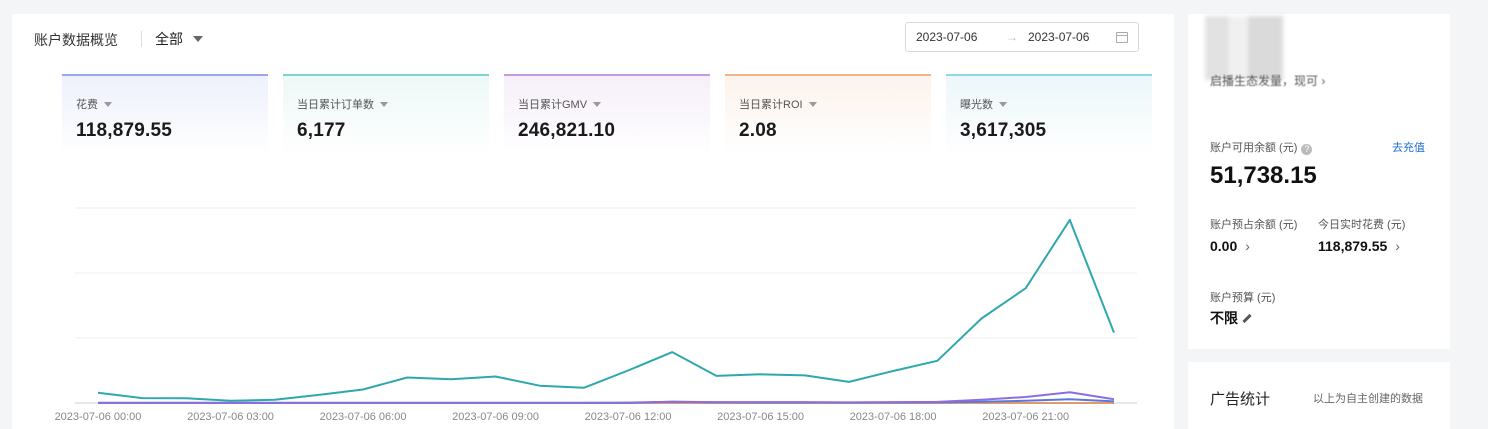 This screenshot has width=1488, height=429. What do you see at coordinates (628, 417) in the screenshot?
I see `x-tick-label: 2023-07-06 12:00` at bounding box center [628, 417].